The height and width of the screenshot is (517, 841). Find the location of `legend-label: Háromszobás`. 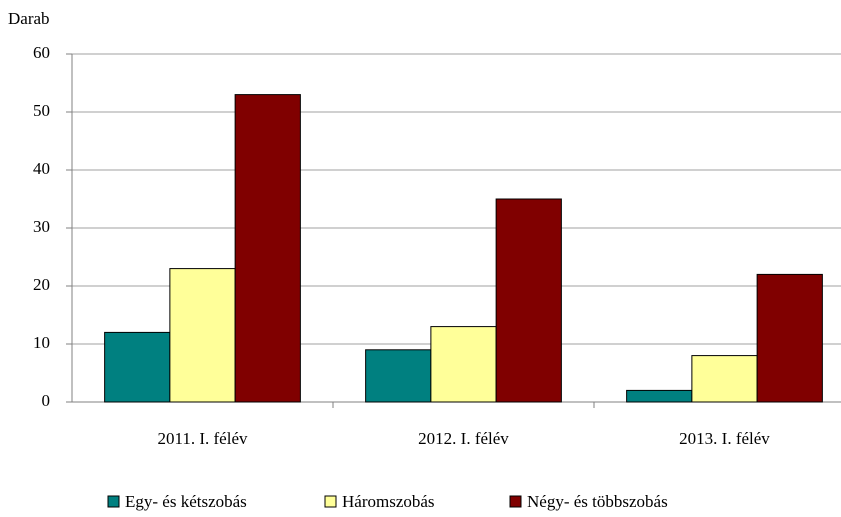

legend-label: Háromszobás is located at coordinates (388, 501).